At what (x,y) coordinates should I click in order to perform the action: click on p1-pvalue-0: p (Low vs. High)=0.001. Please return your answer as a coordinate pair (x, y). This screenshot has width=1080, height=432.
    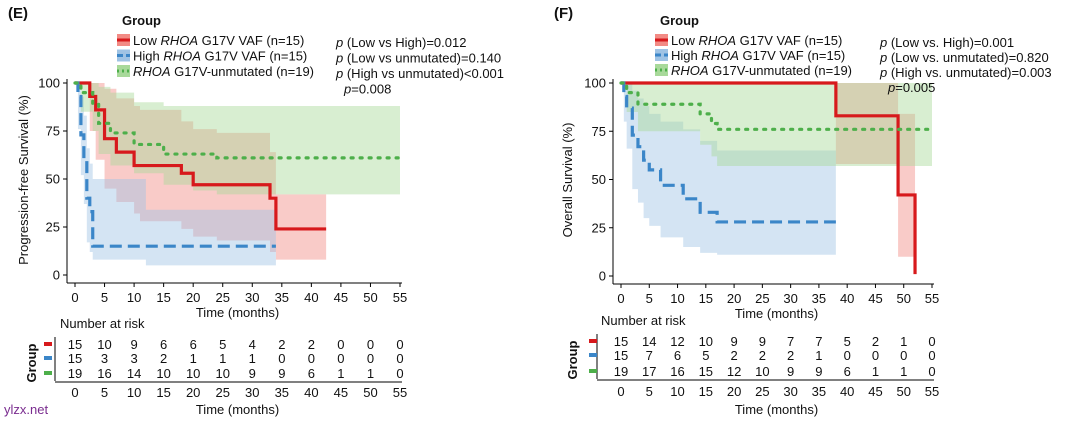
    Looking at the image, I should click on (946, 42).